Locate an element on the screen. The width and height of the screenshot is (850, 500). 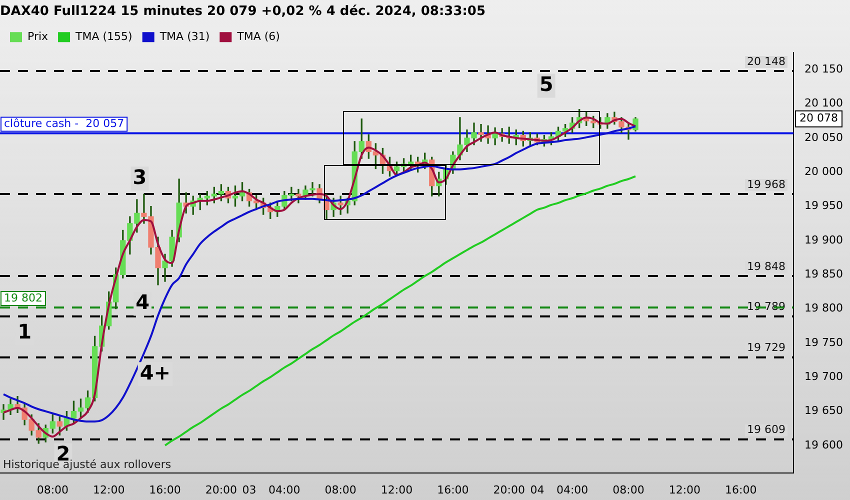
x-tick-label: 03 is located at coordinates (249, 489).